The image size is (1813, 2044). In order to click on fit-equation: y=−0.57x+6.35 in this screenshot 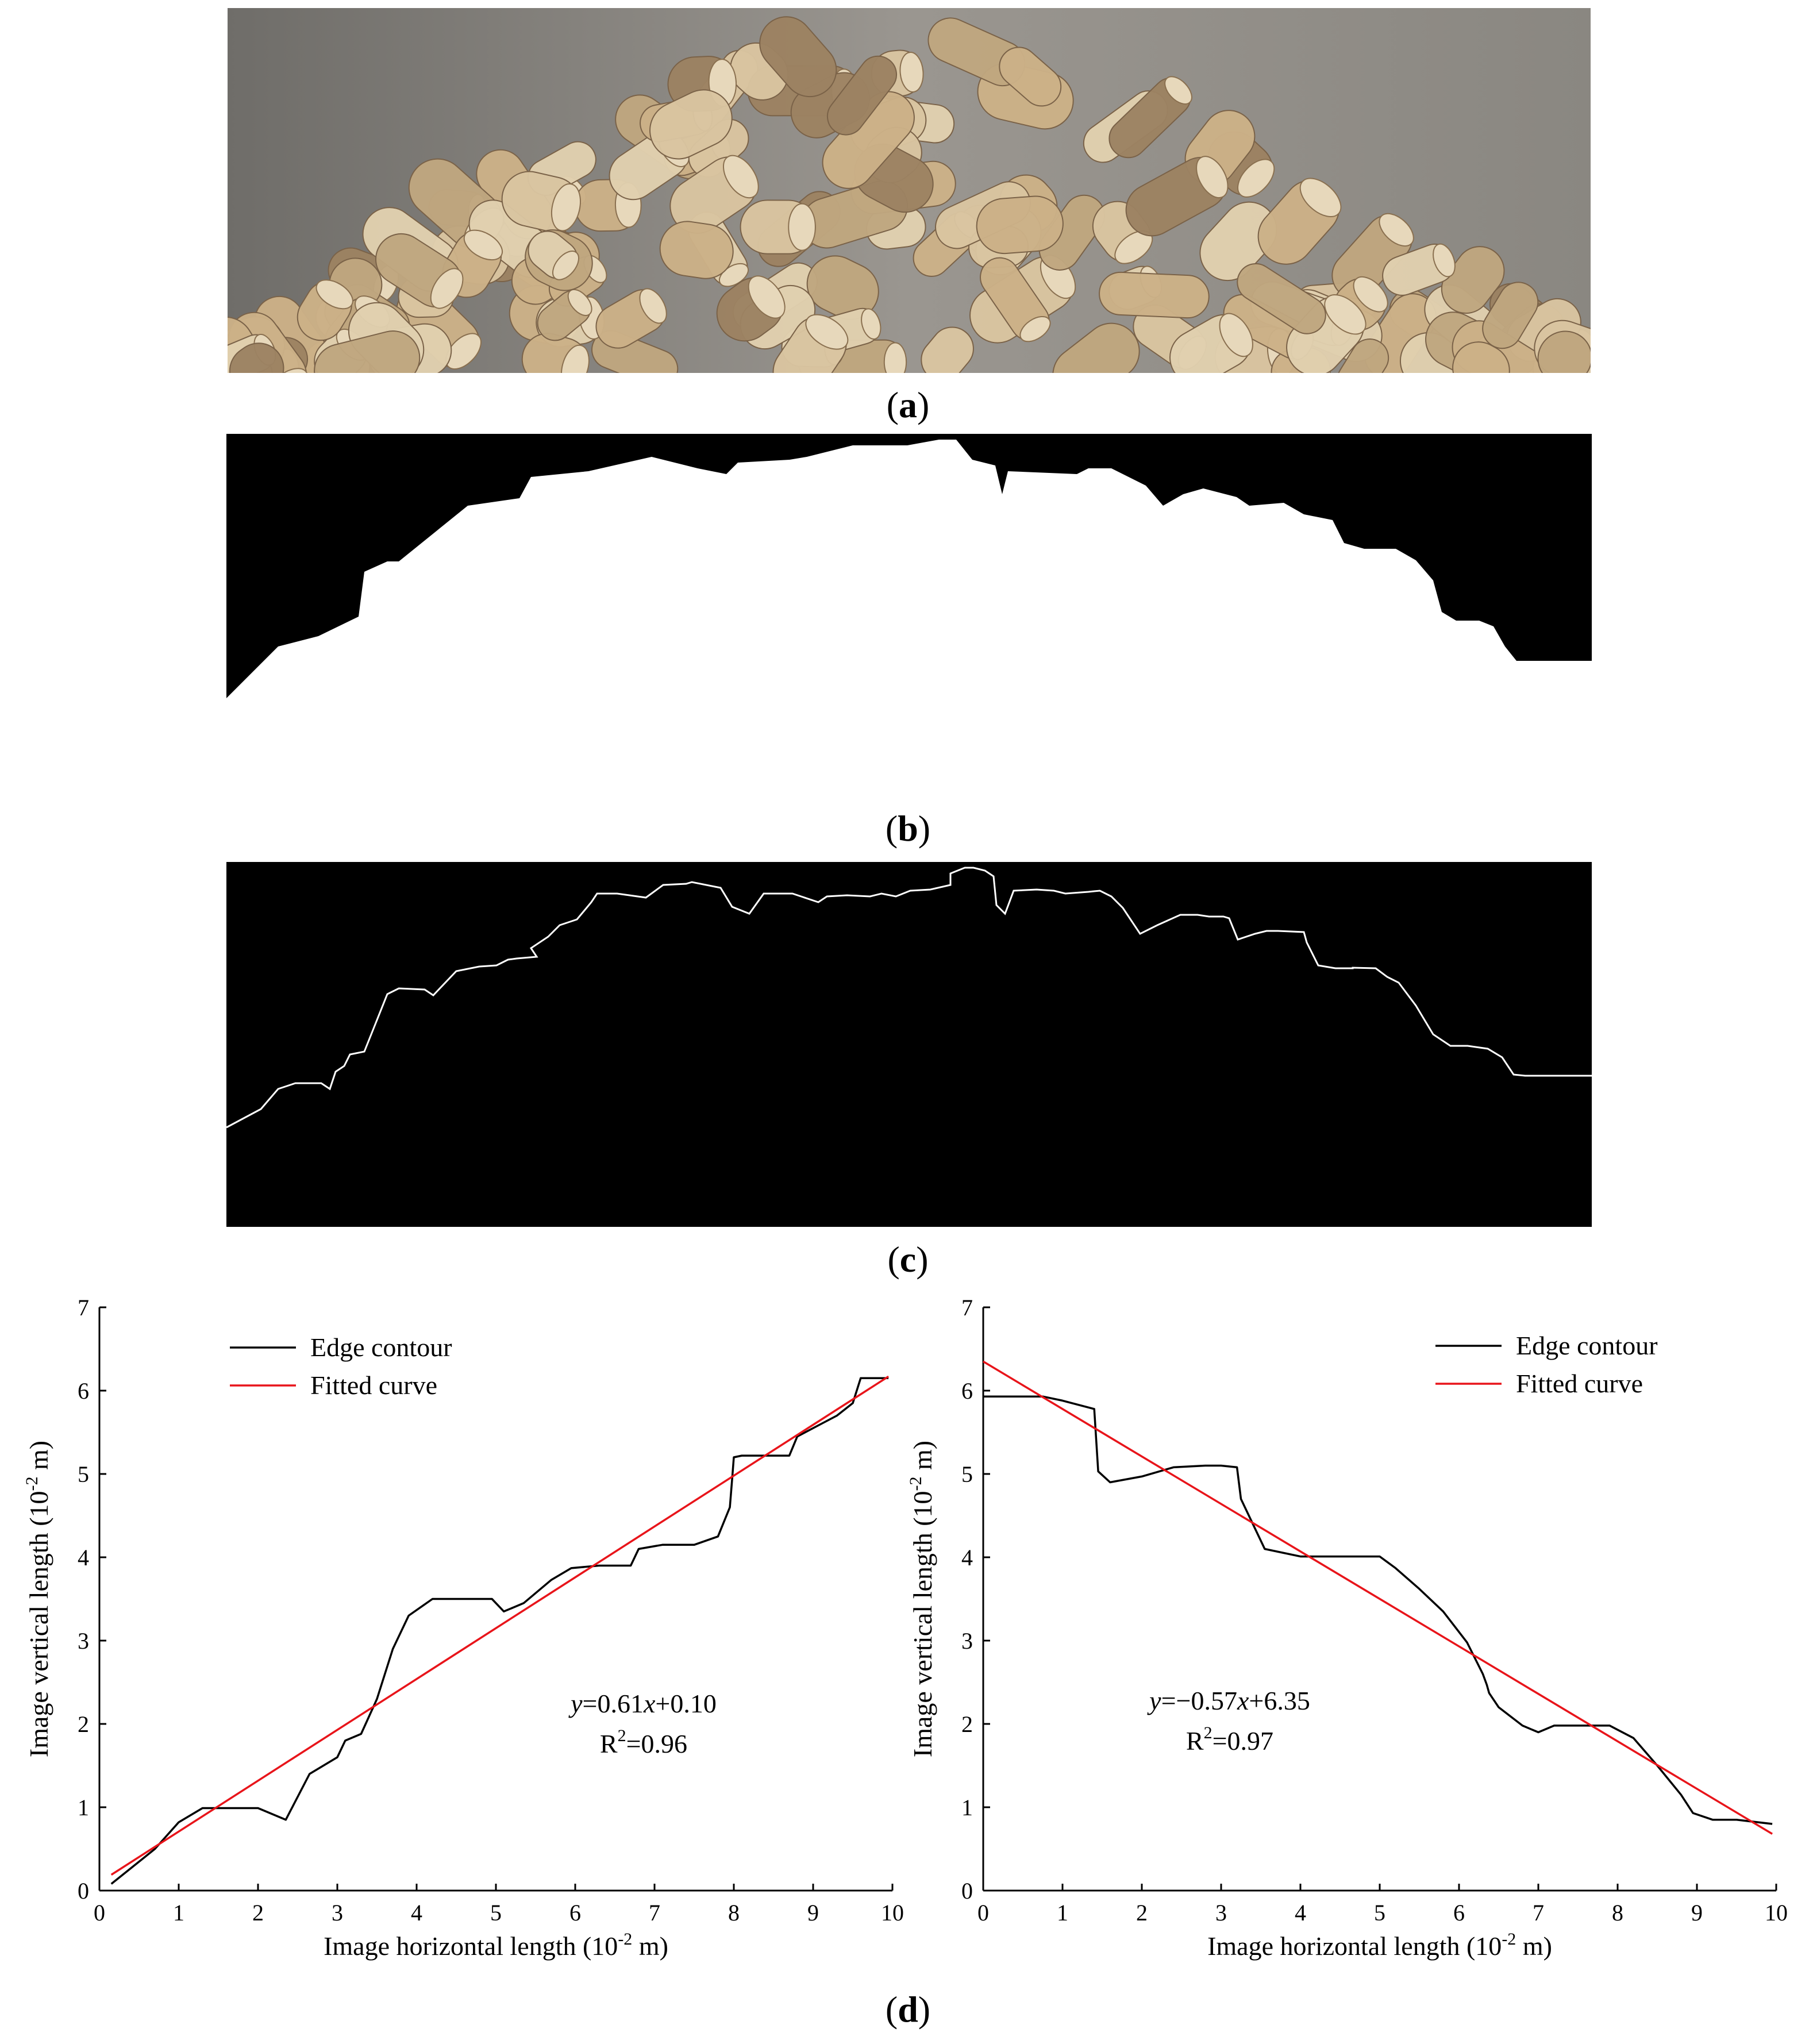, I will do `click(1228, 1701)`.